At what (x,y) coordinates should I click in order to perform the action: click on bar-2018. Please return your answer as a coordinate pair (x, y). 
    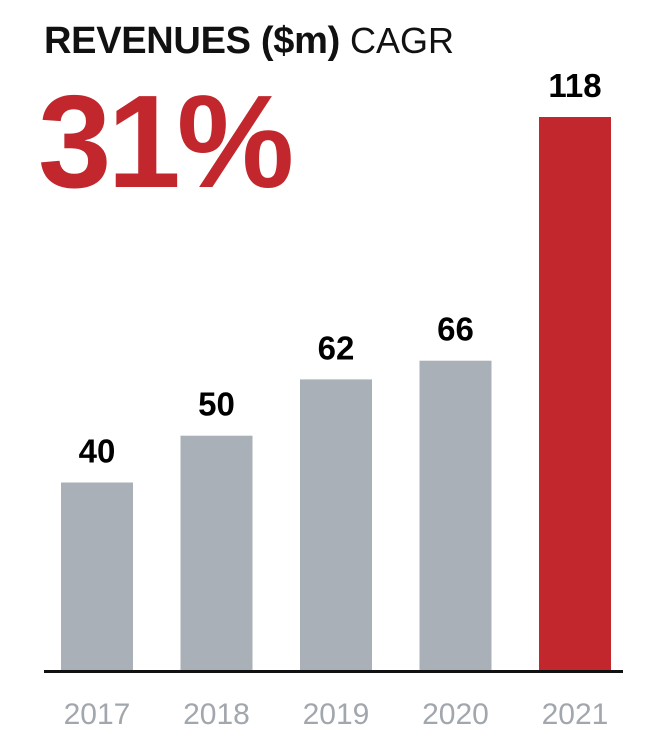
    Looking at the image, I should click on (216, 552).